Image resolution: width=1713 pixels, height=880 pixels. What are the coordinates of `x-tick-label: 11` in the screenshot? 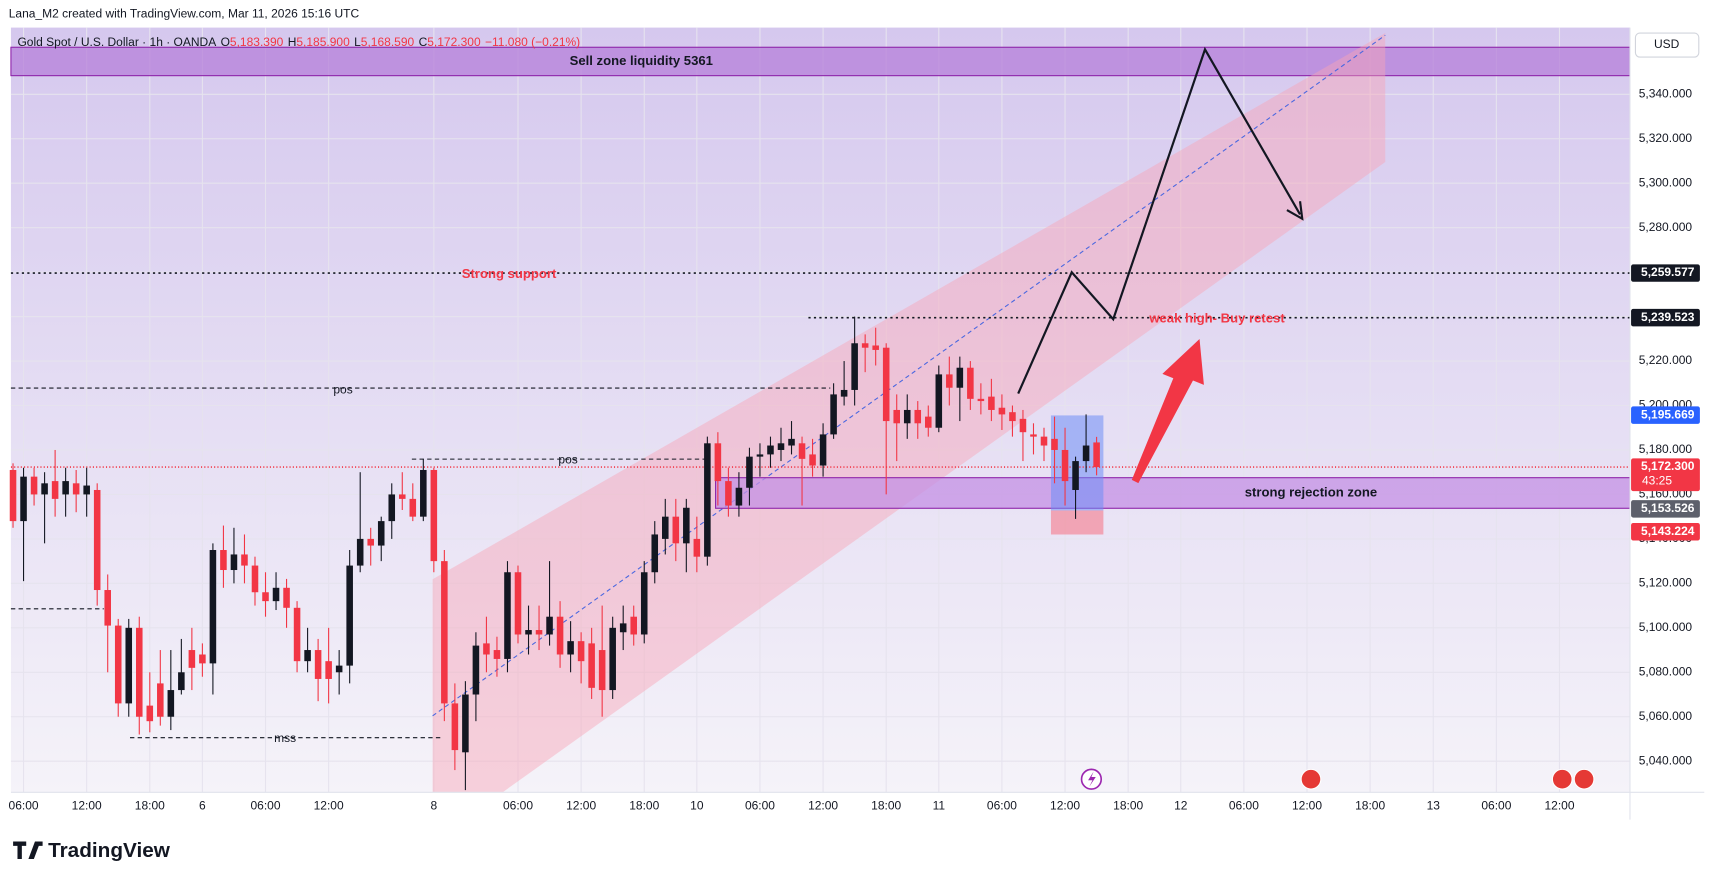 It's located at (939, 806).